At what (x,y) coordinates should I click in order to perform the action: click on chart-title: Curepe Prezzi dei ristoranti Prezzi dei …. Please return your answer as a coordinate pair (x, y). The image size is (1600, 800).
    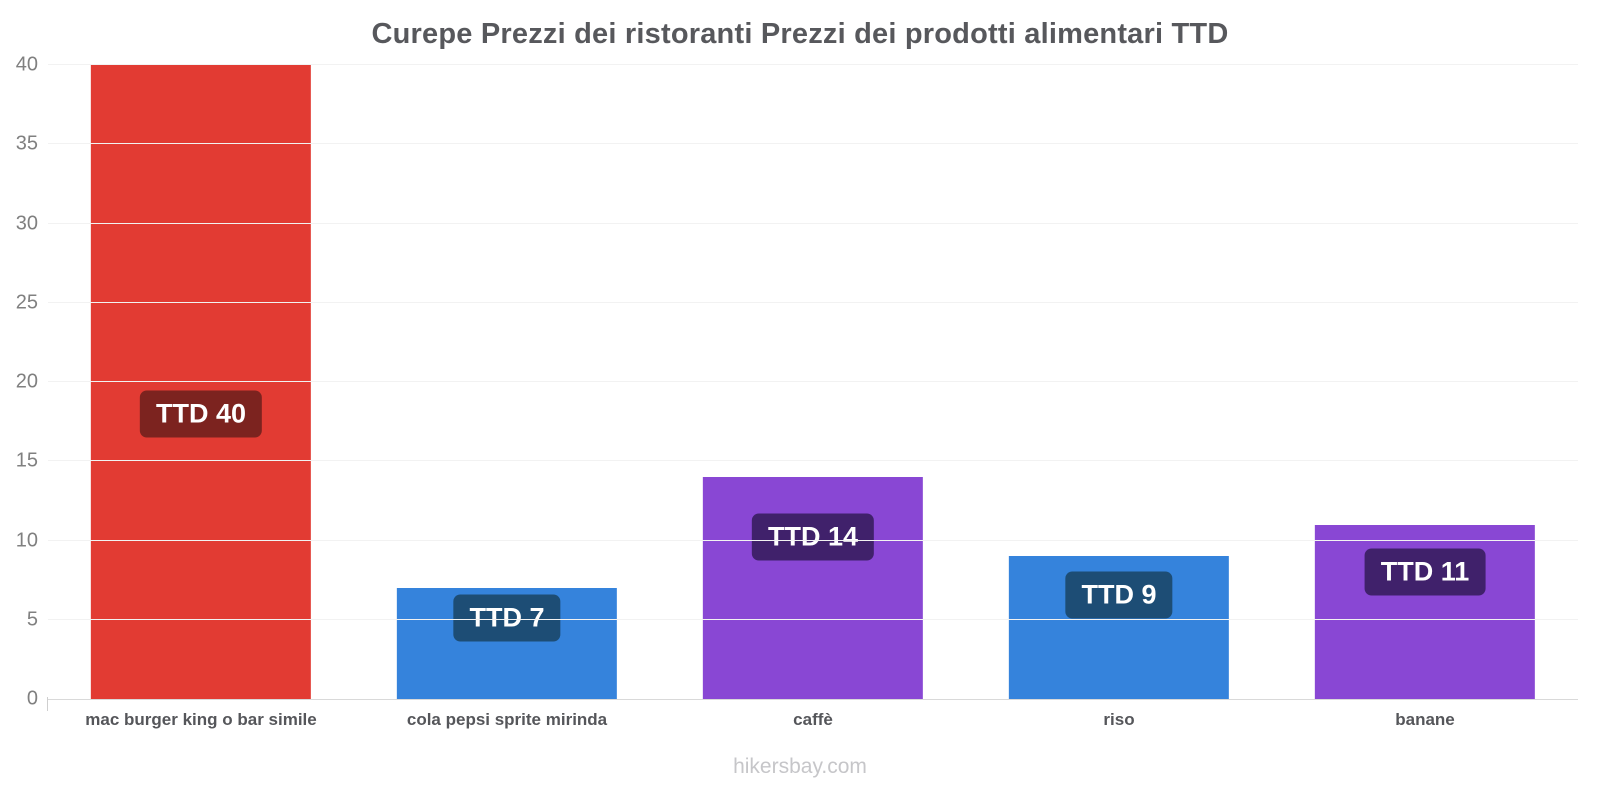
    Looking at the image, I should click on (800, 34).